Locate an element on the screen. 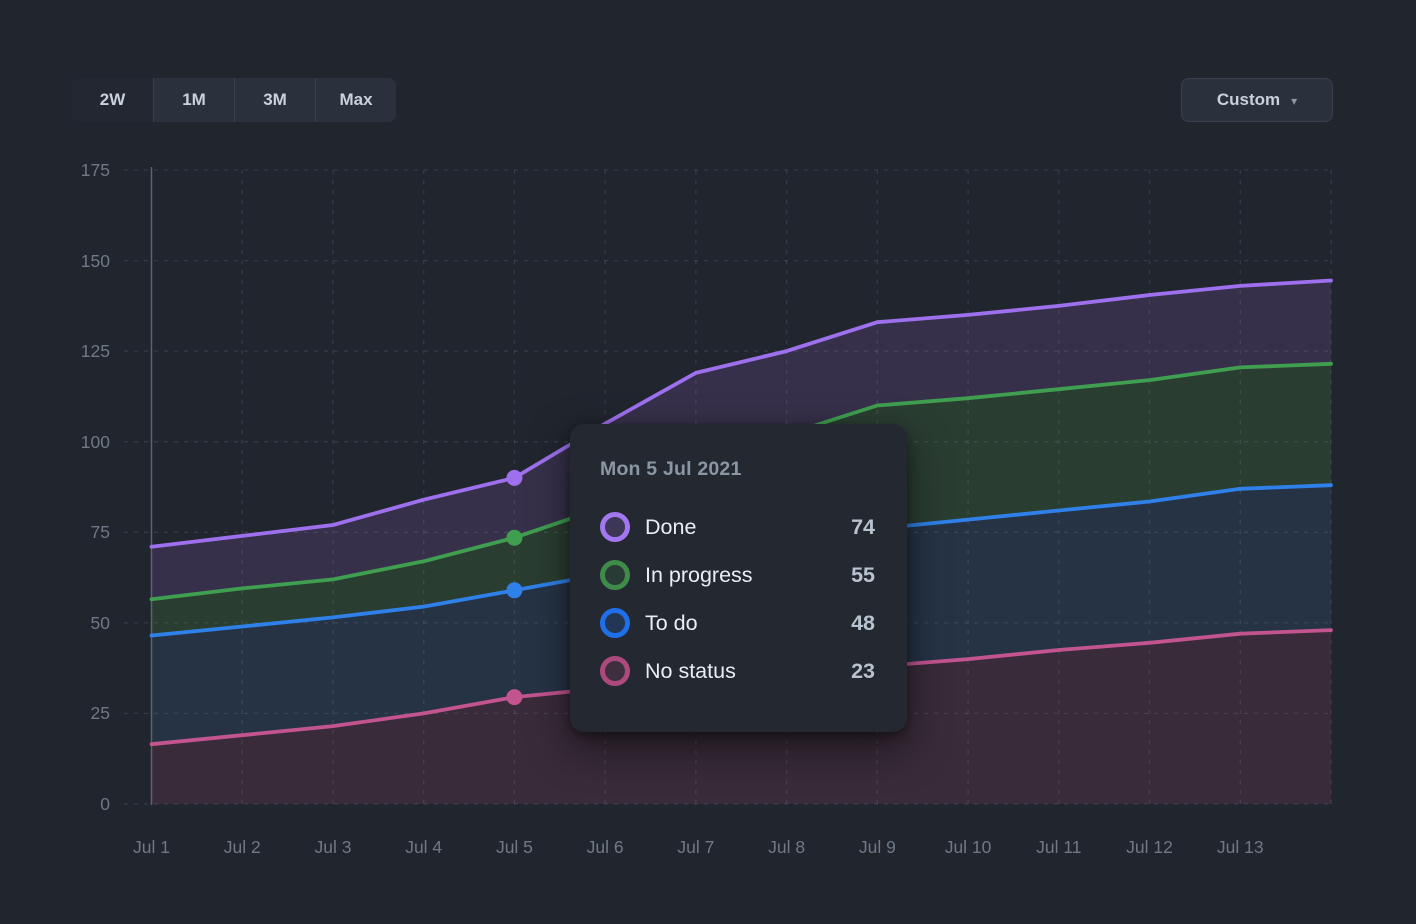 Image resolution: width=1416 pixels, height=924 pixels. custom-button-label: Custom is located at coordinates (1248, 99).